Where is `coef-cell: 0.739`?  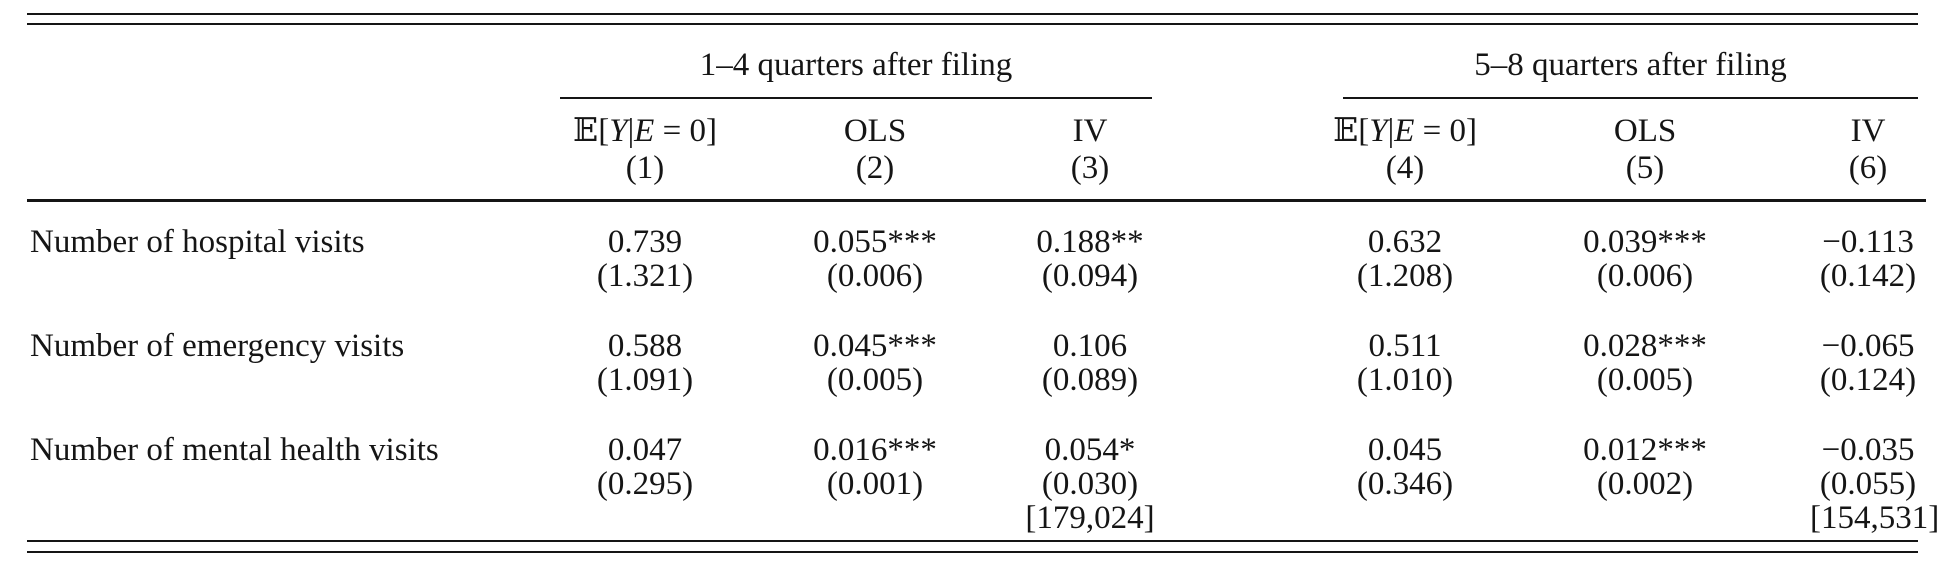
coef-cell: 0.739 is located at coordinates (645, 242).